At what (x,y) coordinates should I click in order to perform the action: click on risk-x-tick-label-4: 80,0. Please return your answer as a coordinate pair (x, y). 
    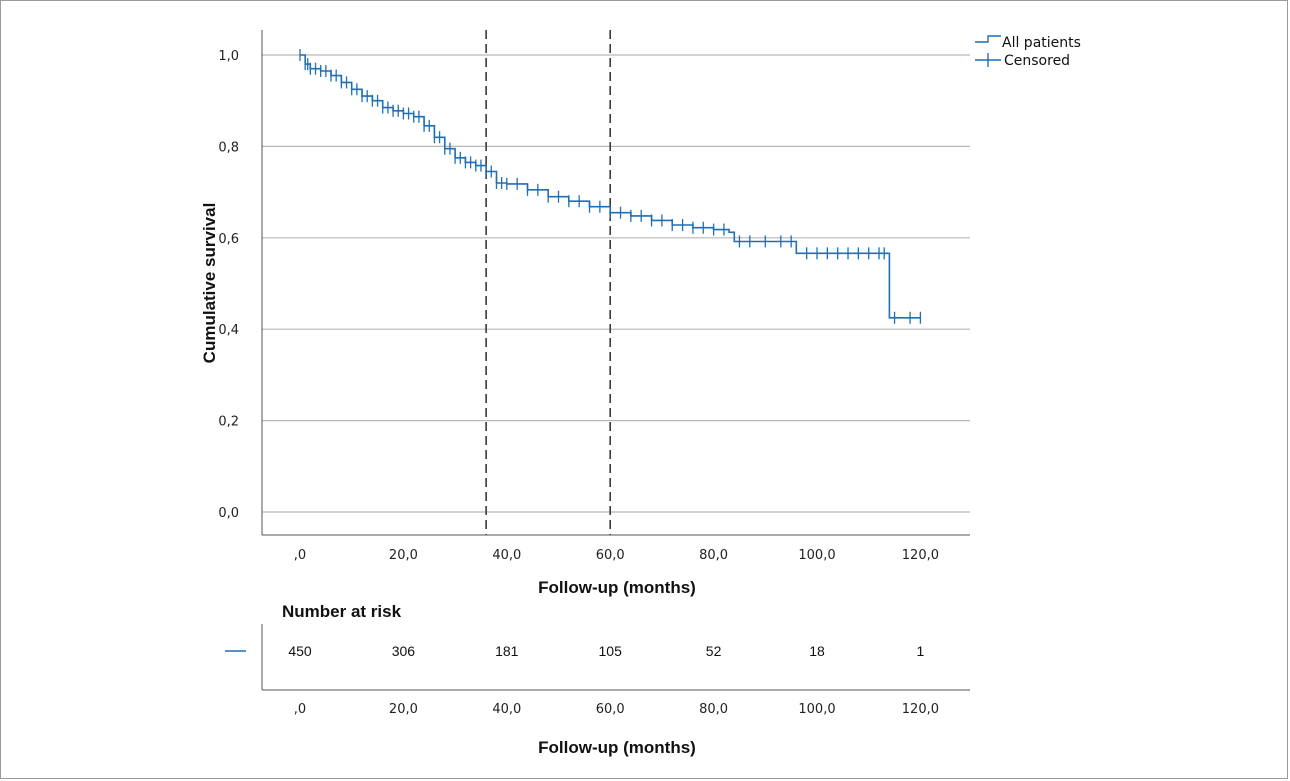
    Looking at the image, I should click on (713, 709).